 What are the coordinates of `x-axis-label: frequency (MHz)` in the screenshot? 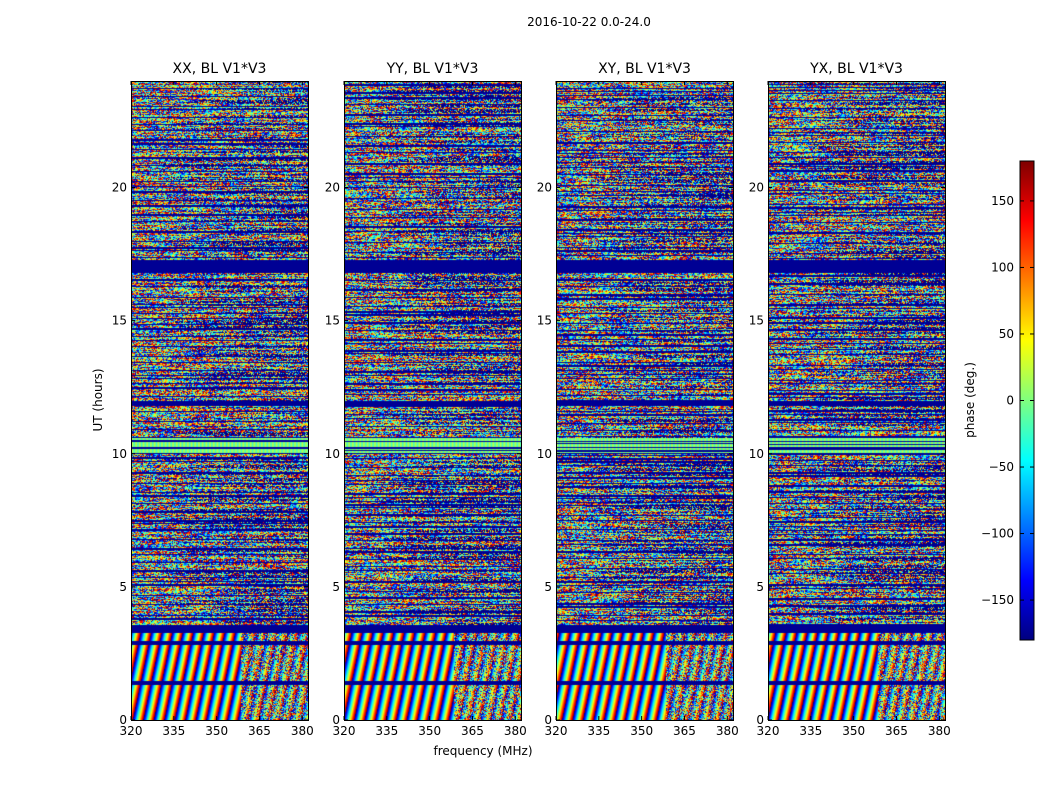 It's located at (482, 751).